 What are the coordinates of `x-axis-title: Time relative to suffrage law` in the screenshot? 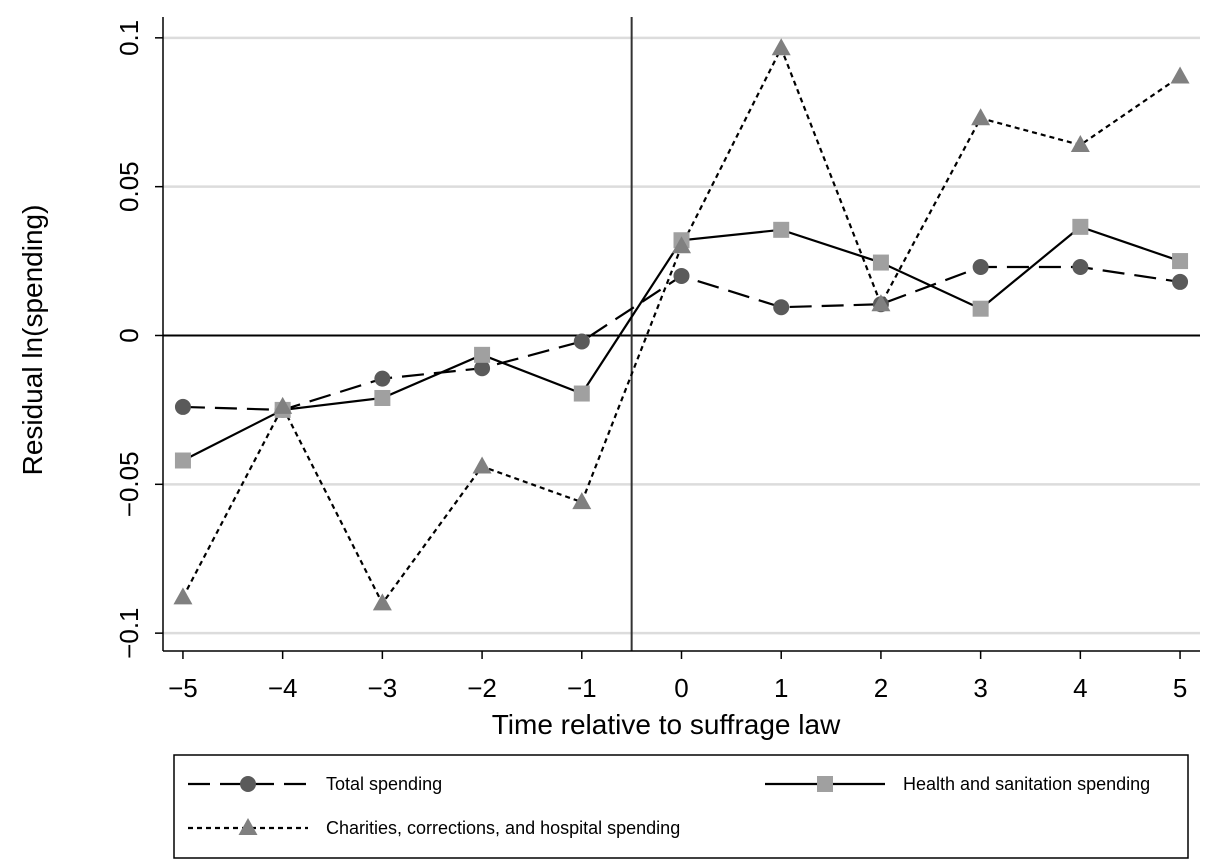 It's located at (666, 724).